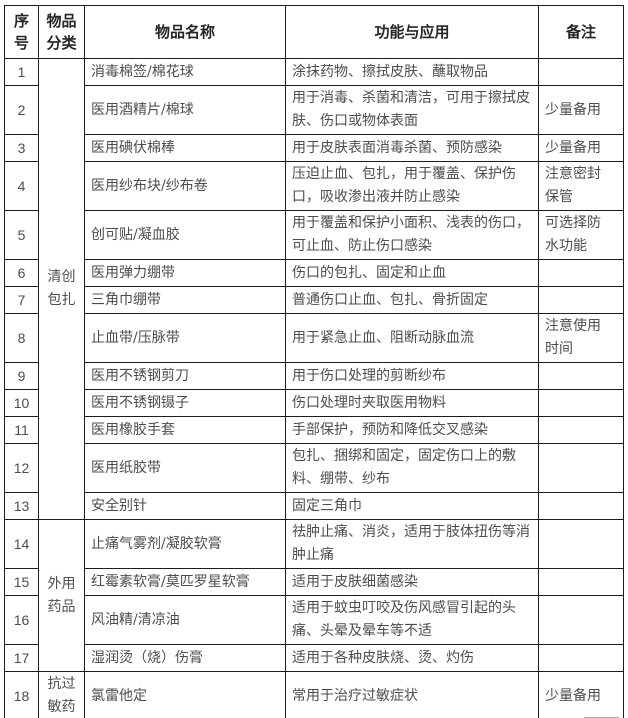  What do you see at coordinates (185, 148) in the screenshot?
I see `item-name-cell: 医用碘伏棉棒` at bounding box center [185, 148].